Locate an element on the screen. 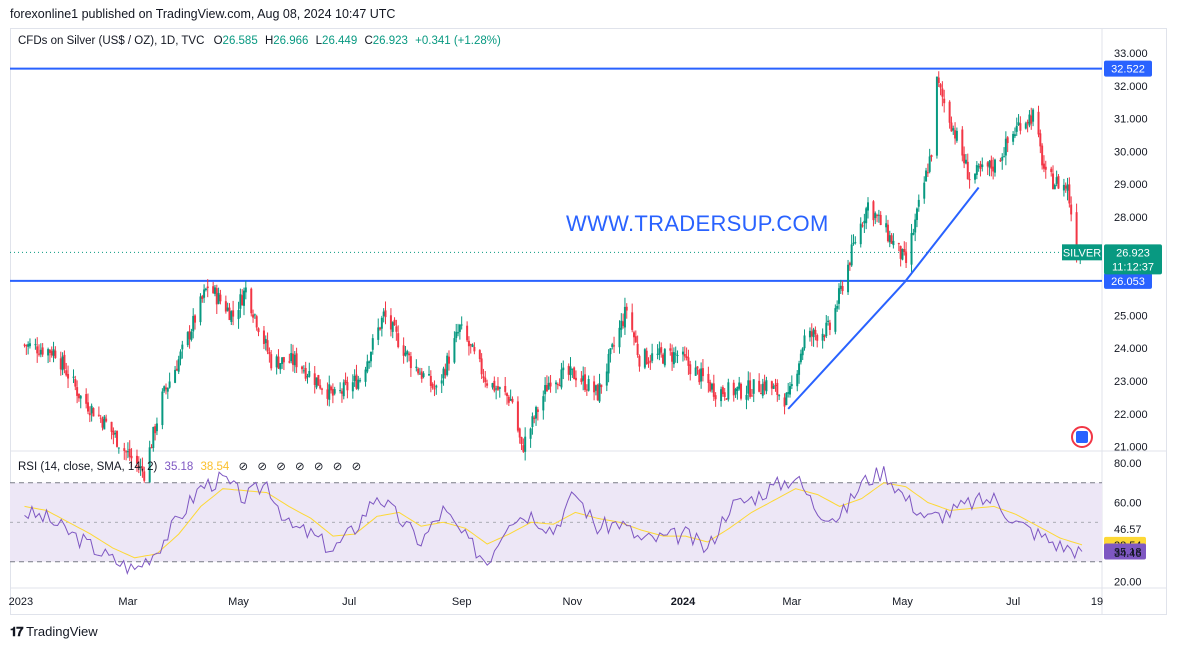 This screenshot has height=650, width=1177. footer-brand: 𝟏𝟕 TradingView is located at coordinates (54, 632).